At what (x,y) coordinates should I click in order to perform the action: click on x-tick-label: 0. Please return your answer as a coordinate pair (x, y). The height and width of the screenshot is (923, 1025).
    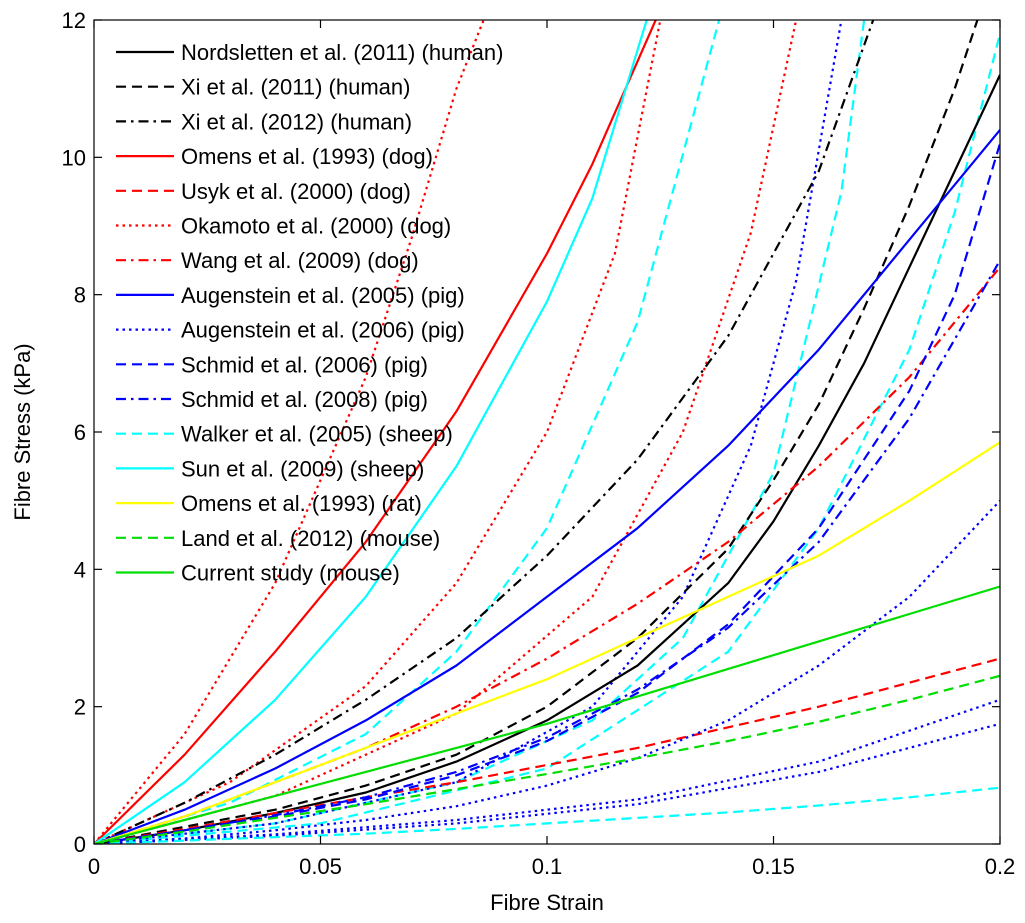
    Looking at the image, I should click on (94, 866).